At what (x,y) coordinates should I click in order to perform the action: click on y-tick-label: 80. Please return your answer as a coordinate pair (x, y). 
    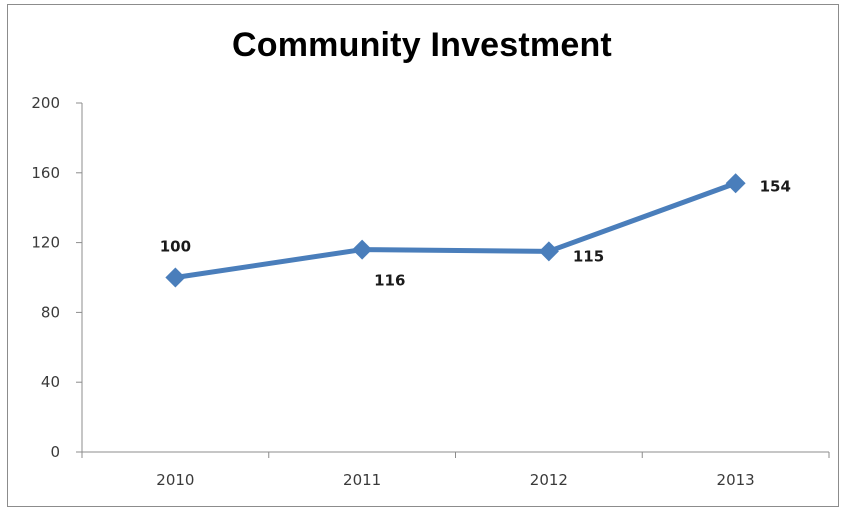
    Looking at the image, I should click on (50, 312).